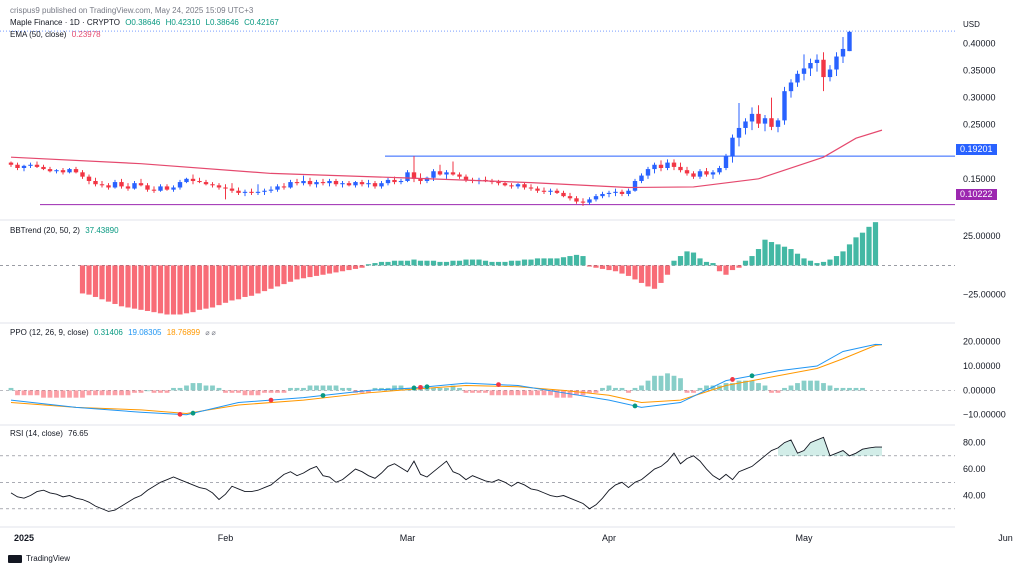 The image size is (1024, 570). What do you see at coordinates (183, 22) in the screenshot?
I see `ohlc-high: H0.42310` at bounding box center [183, 22].